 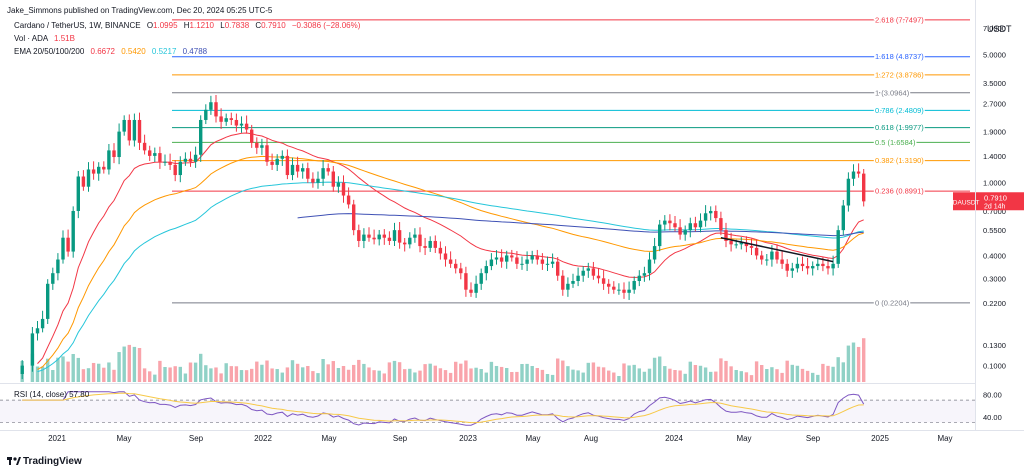 What do you see at coordinates (994, 278) in the screenshot?
I see `price-tick-label: 0.3000` at bounding box center [994, 278].